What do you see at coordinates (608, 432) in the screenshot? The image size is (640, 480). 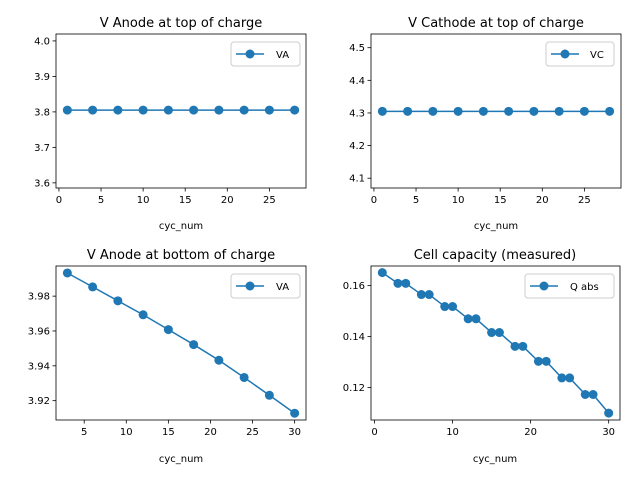 I see `subplot-4-x-tick-label: 30` at bounding box center [608, 432].